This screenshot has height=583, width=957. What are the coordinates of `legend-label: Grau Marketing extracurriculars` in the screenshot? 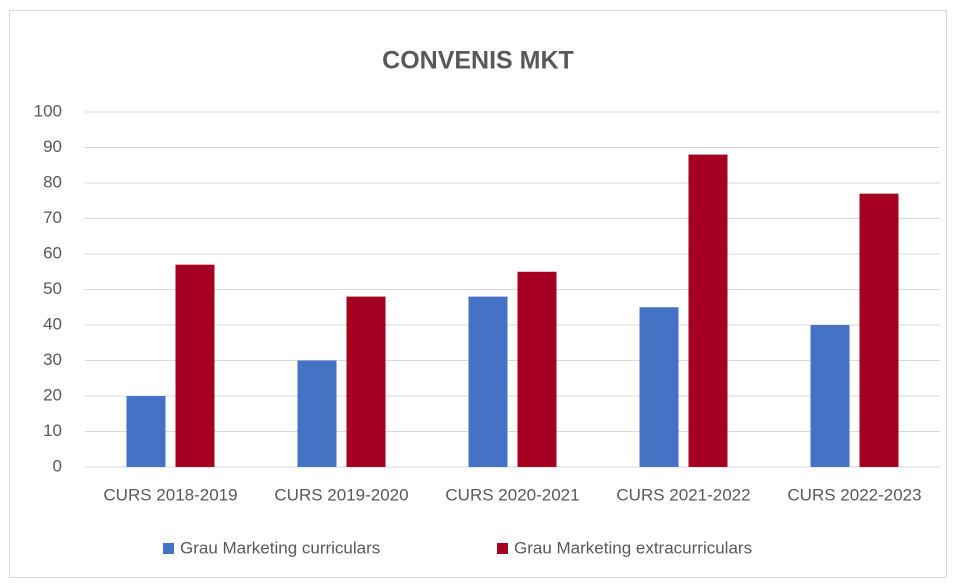 It's located at (633, 547).